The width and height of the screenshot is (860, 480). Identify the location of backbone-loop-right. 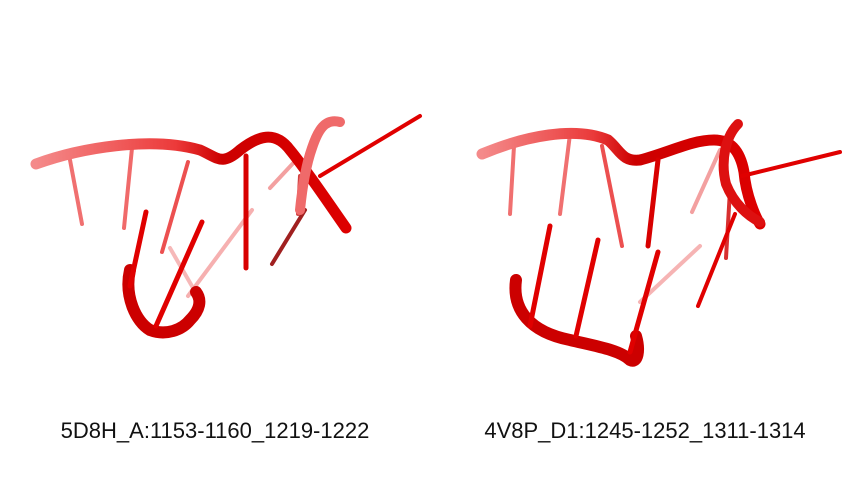
(576, 320).